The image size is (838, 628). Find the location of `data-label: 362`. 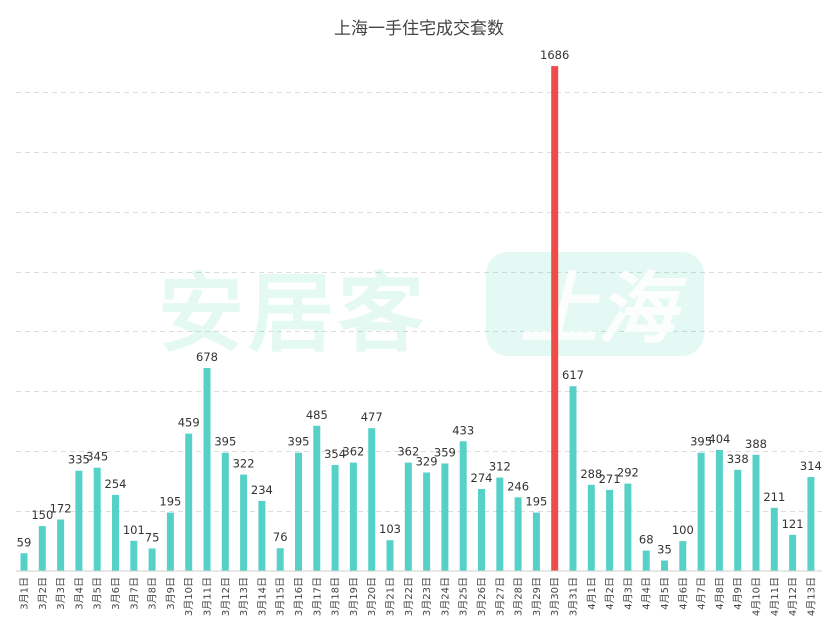

data-label: 362 is located at coordinates (408, 452).